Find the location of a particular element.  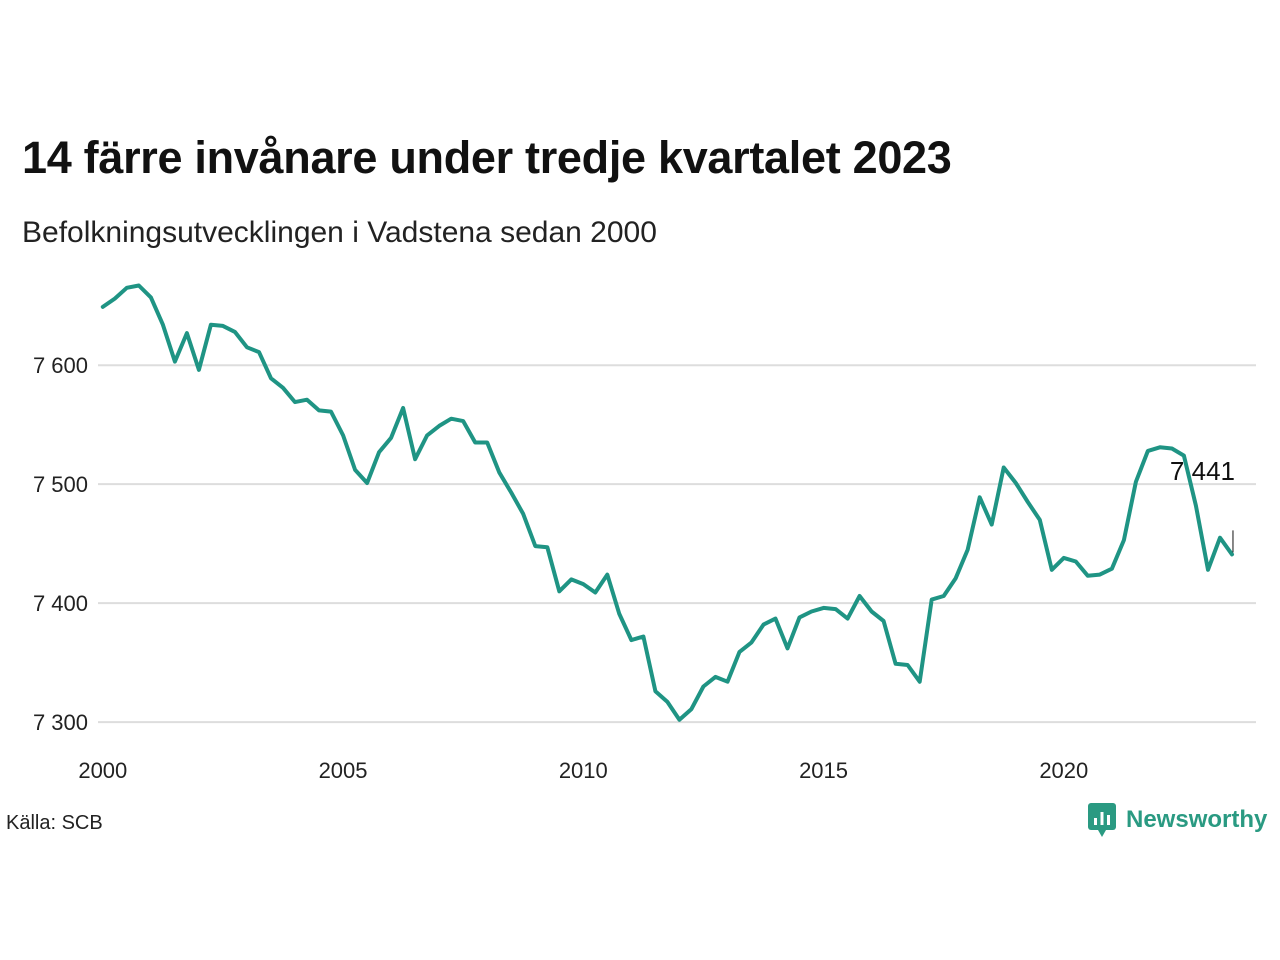

source-note: Källa: SCB is located at coordinates (54, 823).